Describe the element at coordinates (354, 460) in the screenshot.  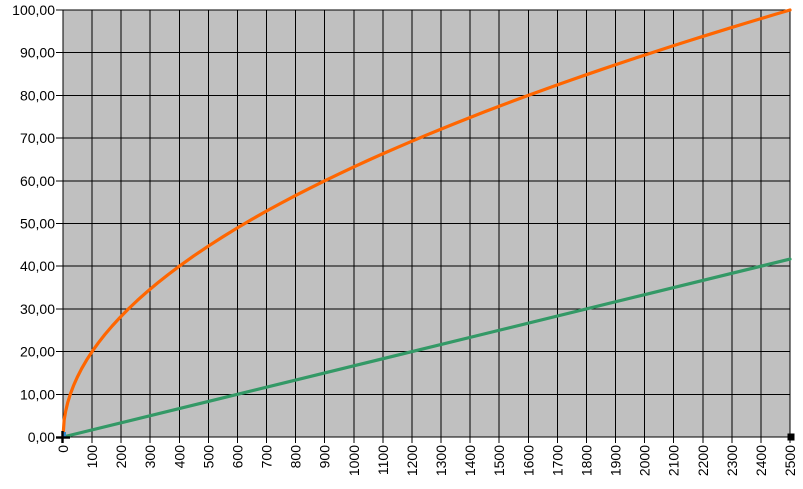
I see `x-axis-tick-label: 1000` at that location.